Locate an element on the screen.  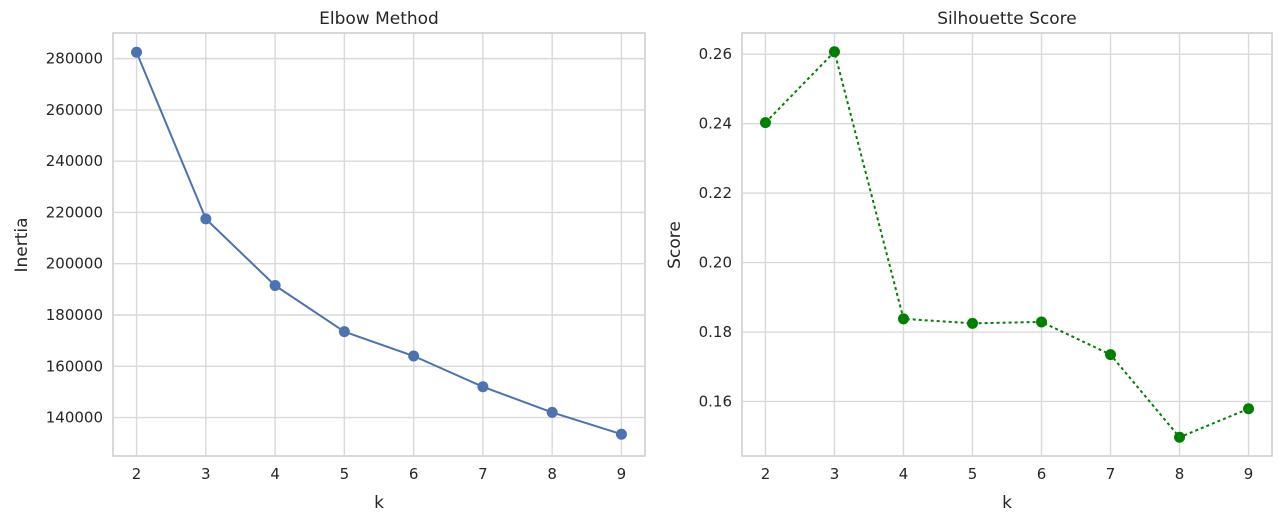
elbow-y-tick-label: 180000 is located at coordinates (74, 315).